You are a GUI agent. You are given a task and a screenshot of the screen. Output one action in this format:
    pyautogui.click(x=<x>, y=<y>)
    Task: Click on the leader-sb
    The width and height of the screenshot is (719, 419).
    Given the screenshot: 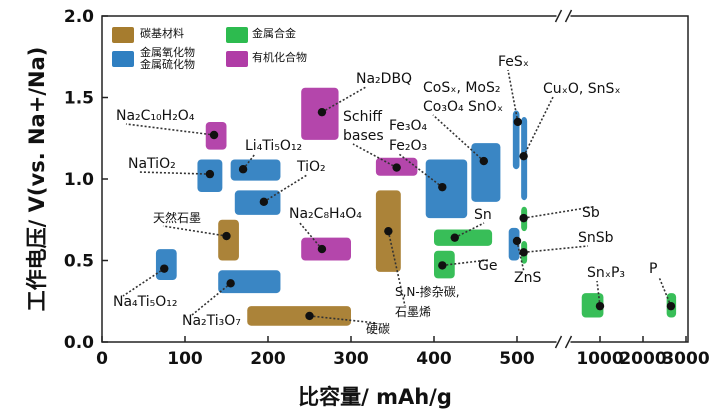 What is the action you would take?
    pyautogui.click(x=558, y=212)
    